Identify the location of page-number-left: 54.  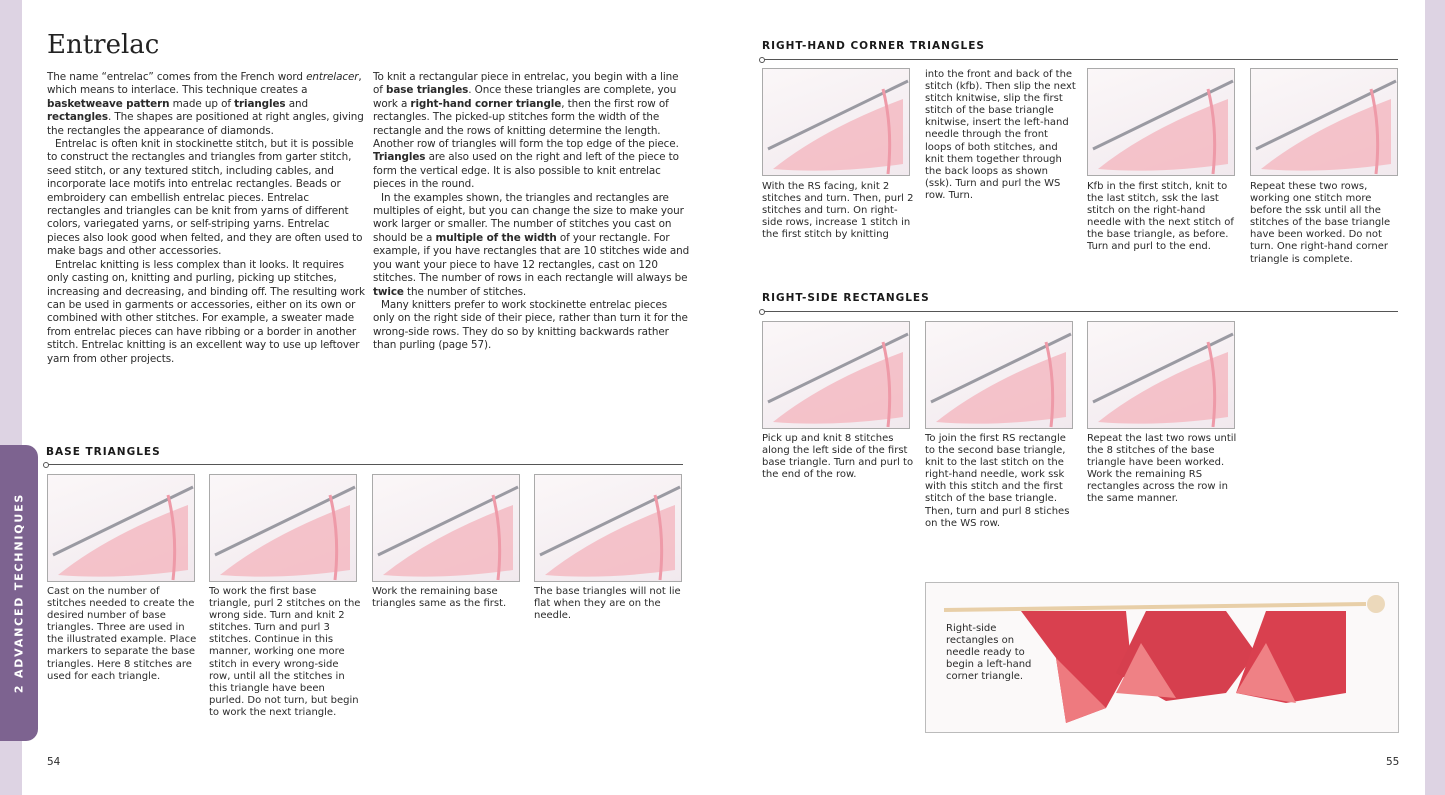
(54, 762).